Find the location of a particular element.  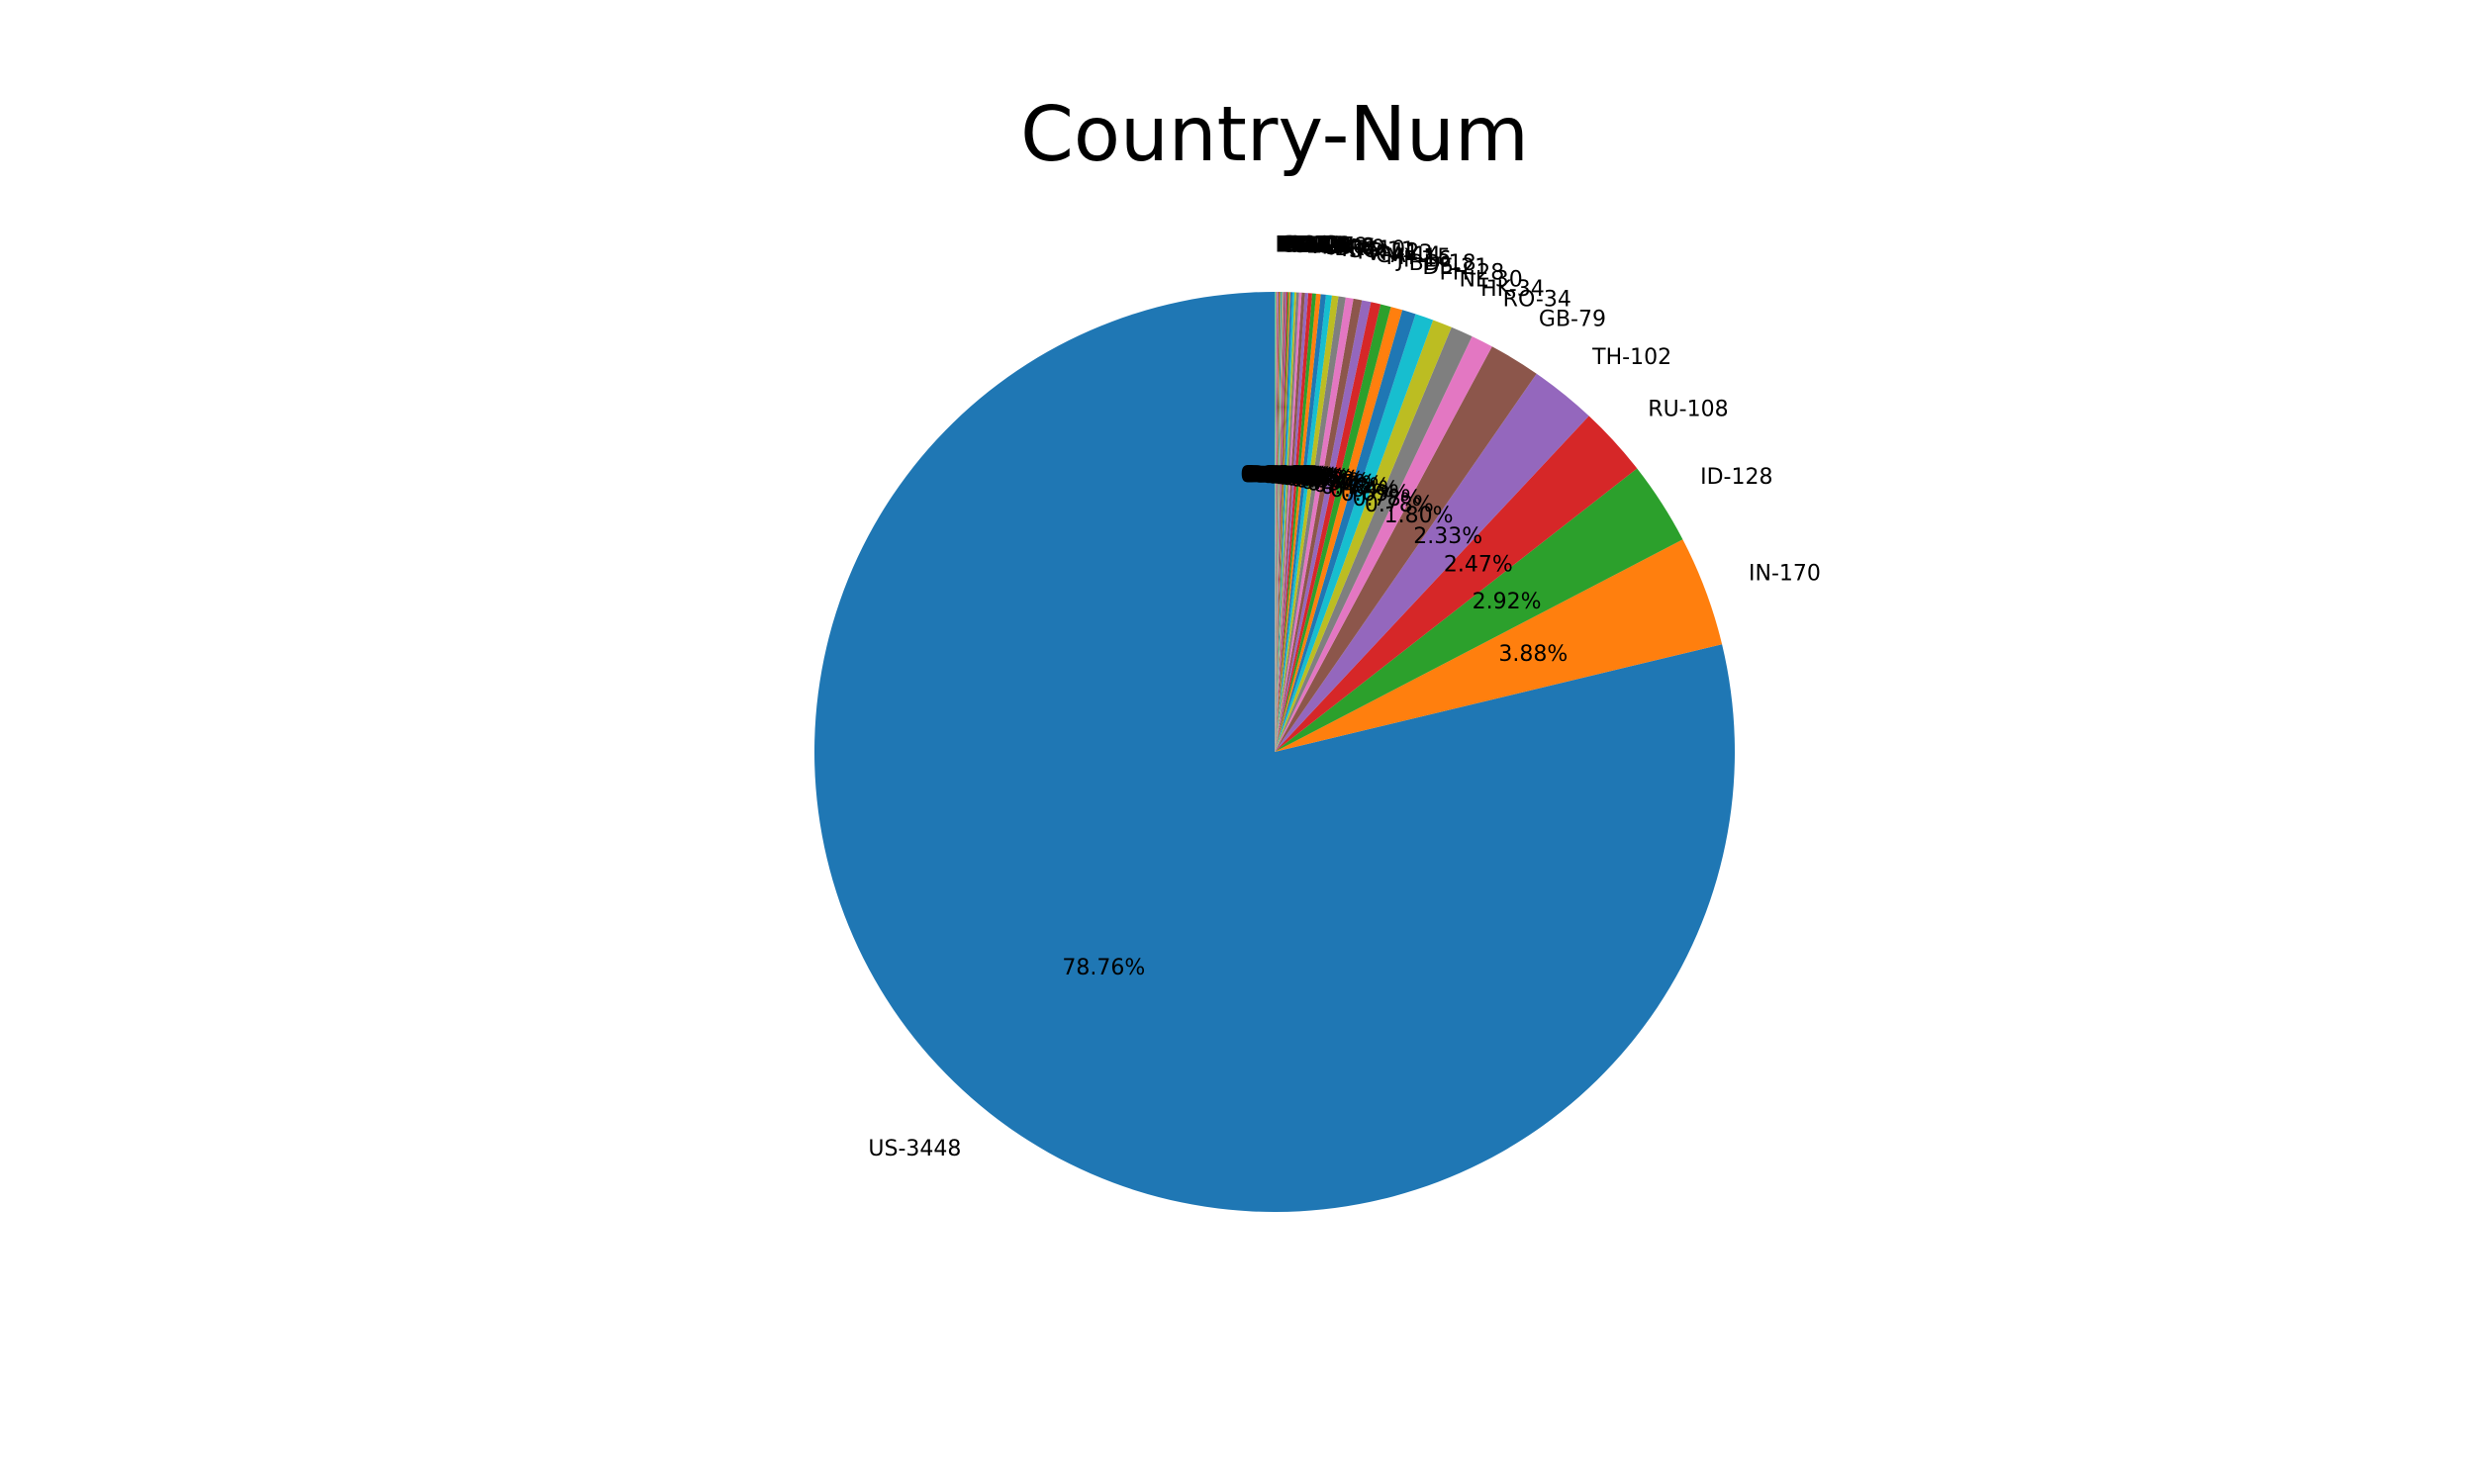

slice-label: MY-15 is located at coordinates (1418, 257).